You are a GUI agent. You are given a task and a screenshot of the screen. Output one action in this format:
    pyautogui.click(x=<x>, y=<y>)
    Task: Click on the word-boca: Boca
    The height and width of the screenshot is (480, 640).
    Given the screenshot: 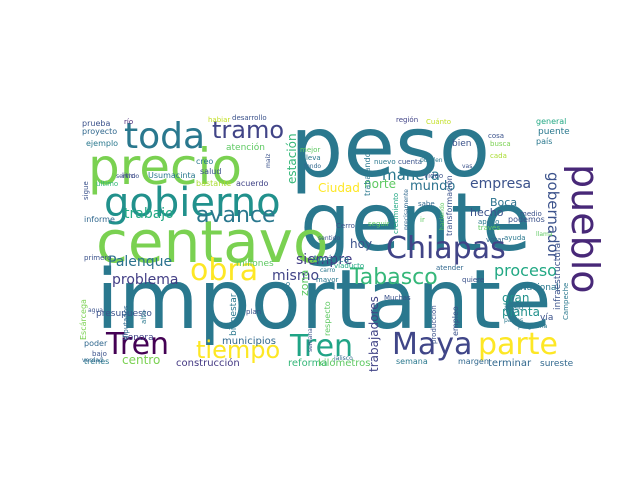 What is the action you would take?
    pyautogui.click(x=503, y=202)
    